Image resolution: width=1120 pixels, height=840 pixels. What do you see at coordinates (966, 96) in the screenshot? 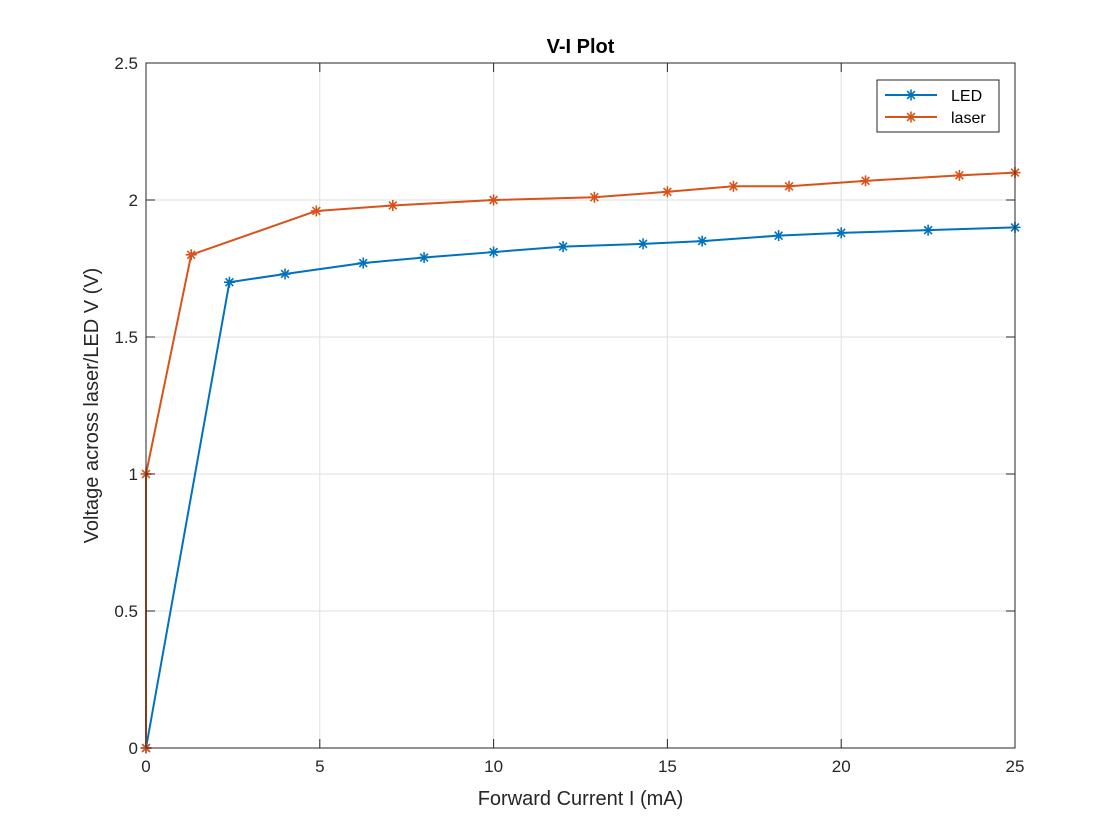
I see `legend-label-LED: LED` at bounding box center [966, 96].